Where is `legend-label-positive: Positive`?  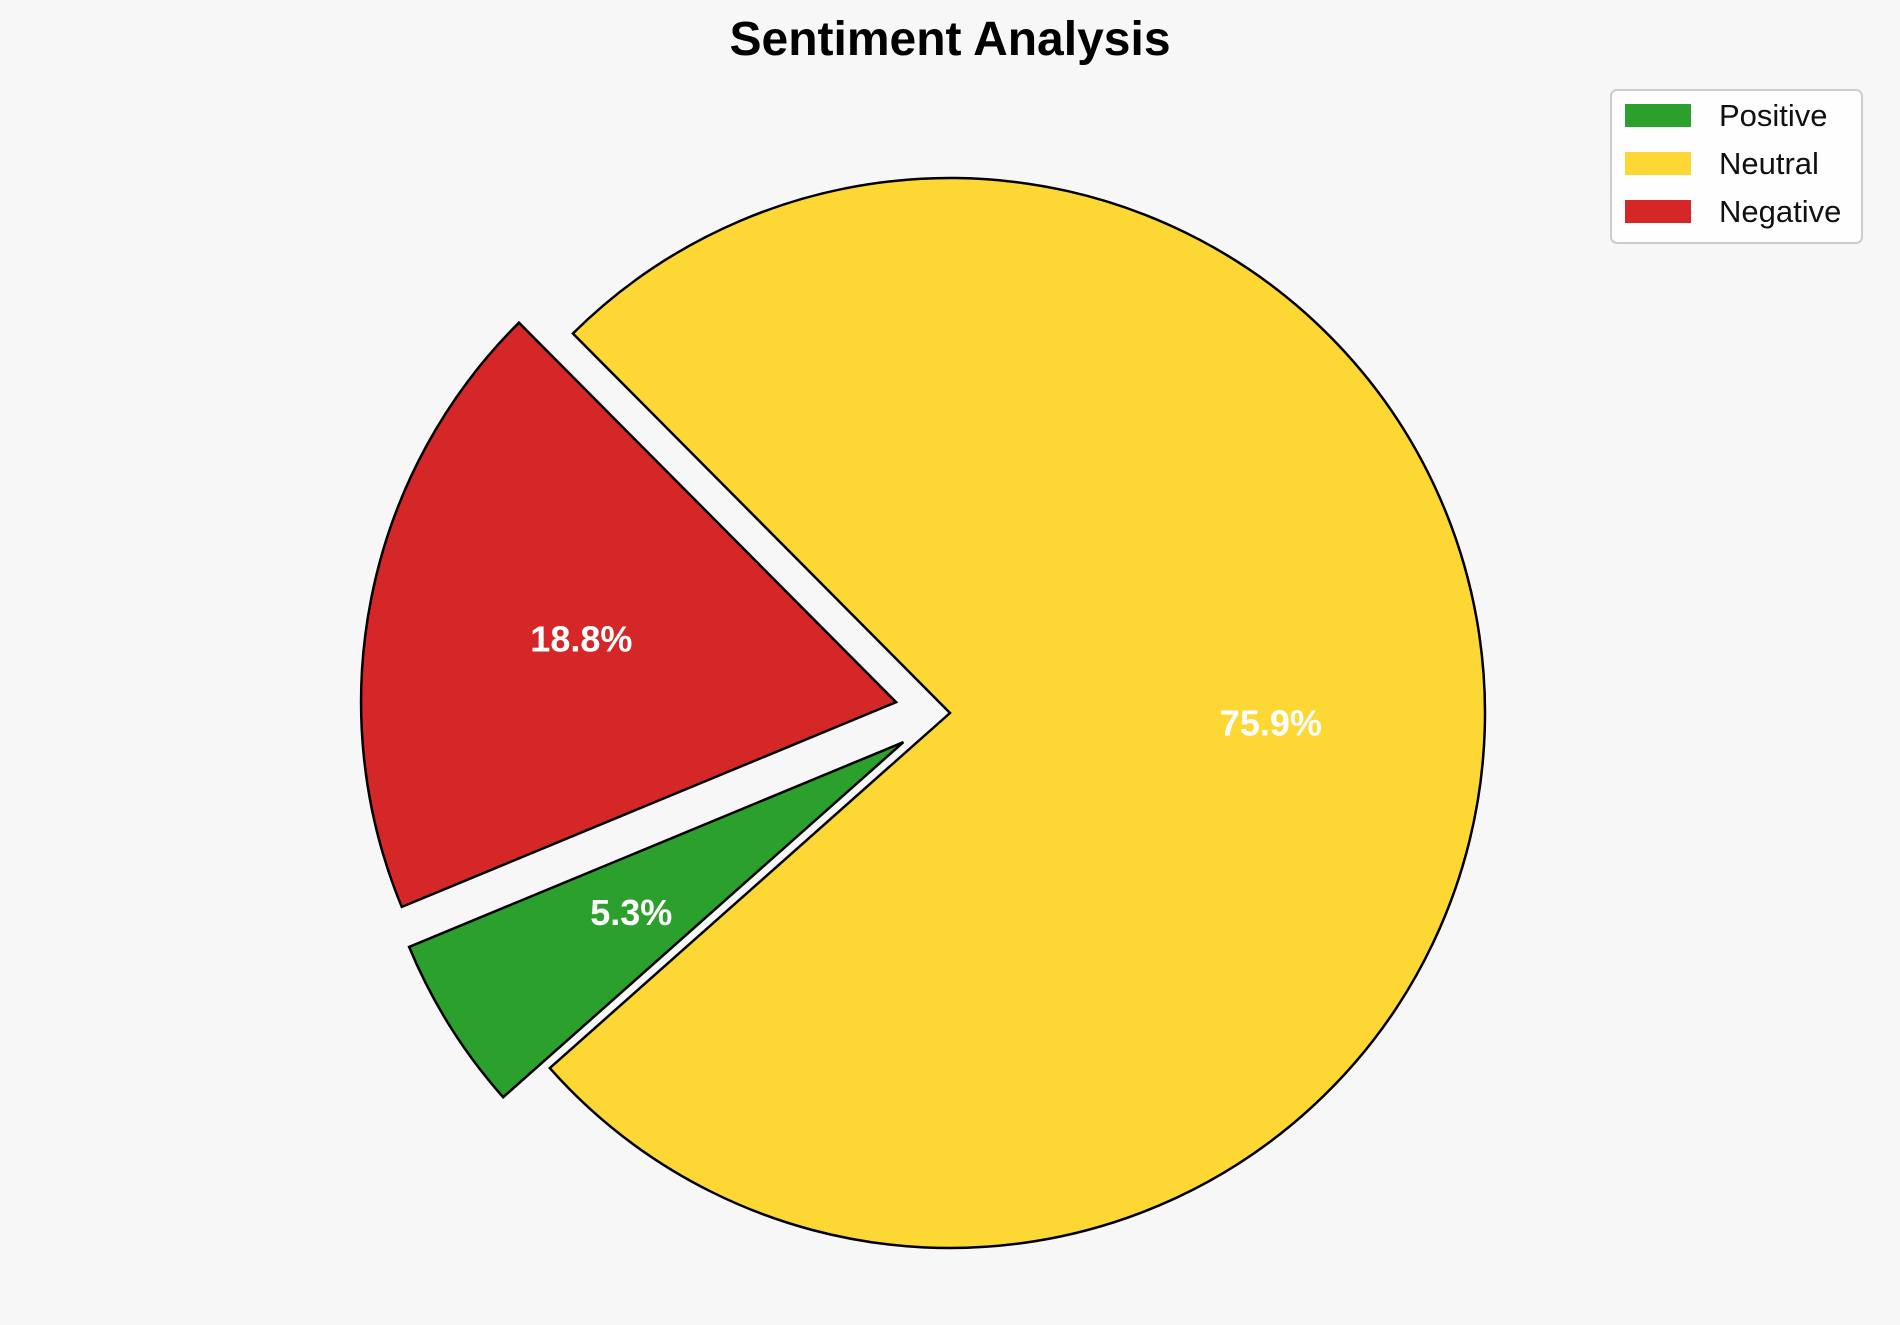
legend-label-positive: Positive is located at coordinates (1773, 115).